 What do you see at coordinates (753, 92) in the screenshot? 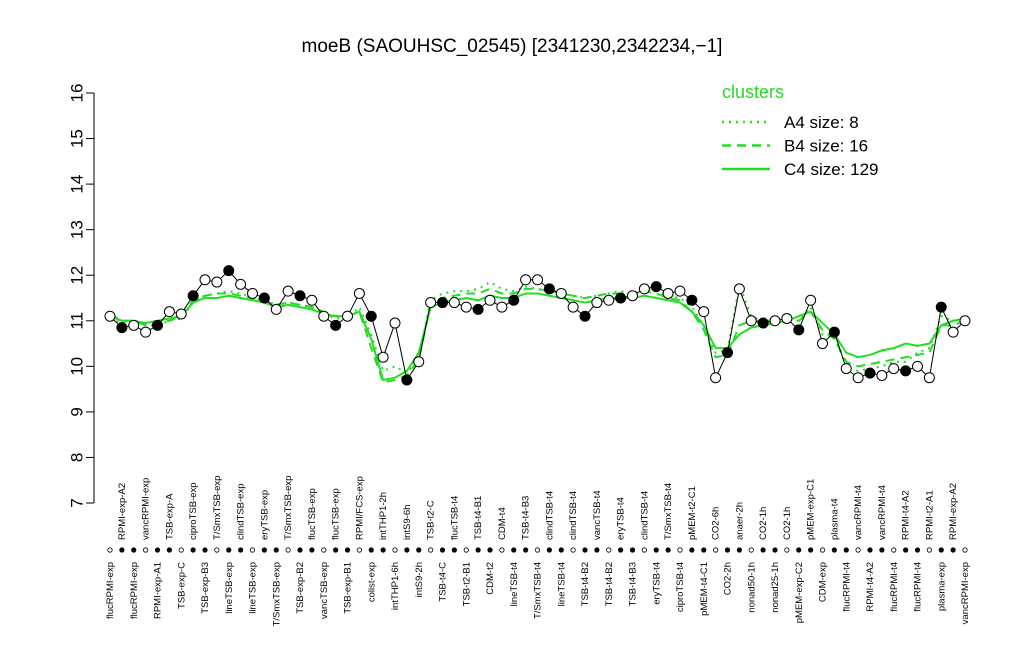
I see `legend-title: clusters` at bounding box center [753, 92].